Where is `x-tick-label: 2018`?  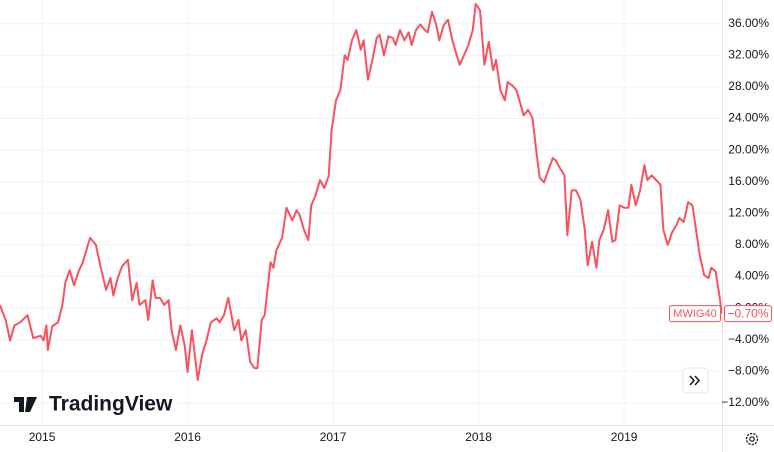 x-tick-label: 2018 is located at coordinates (478, 437).